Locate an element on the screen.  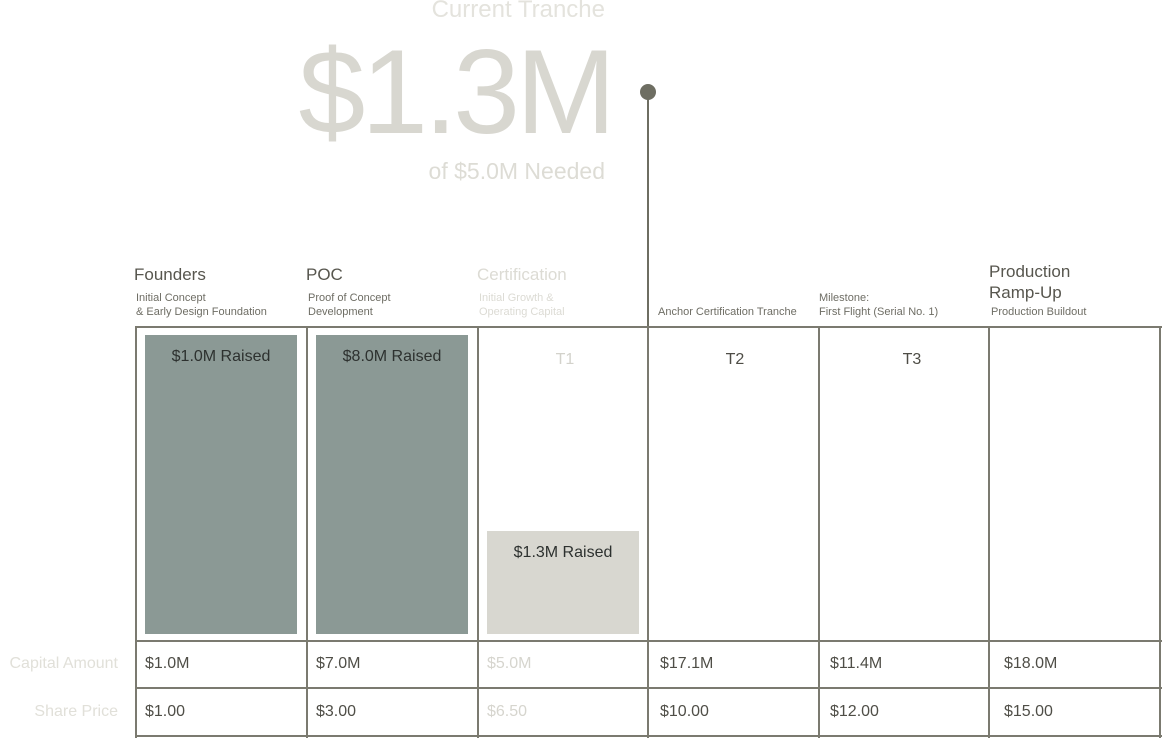
column-subtitle: Anchor Certification Tranche is located at coordinates (727, 312).